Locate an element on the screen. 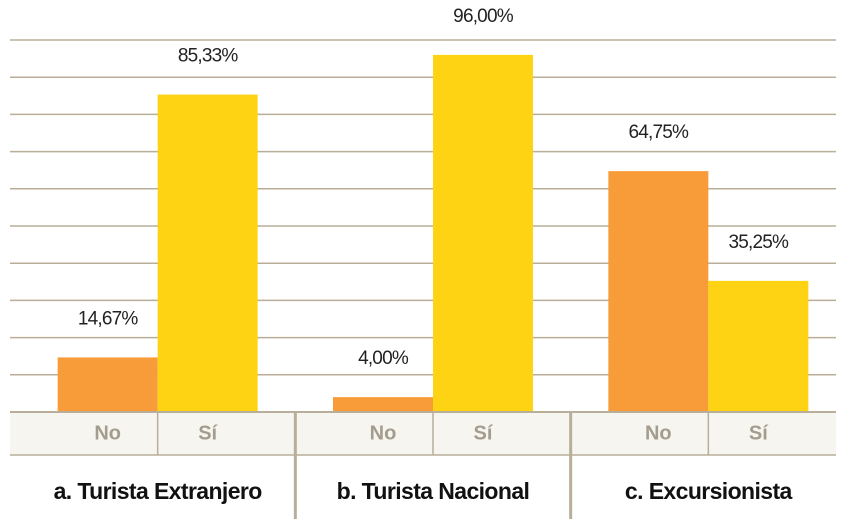 The width and height of the screenshot is (846, 519). x-tick-label: c. Excursionista is located at coordinates (709, 491).